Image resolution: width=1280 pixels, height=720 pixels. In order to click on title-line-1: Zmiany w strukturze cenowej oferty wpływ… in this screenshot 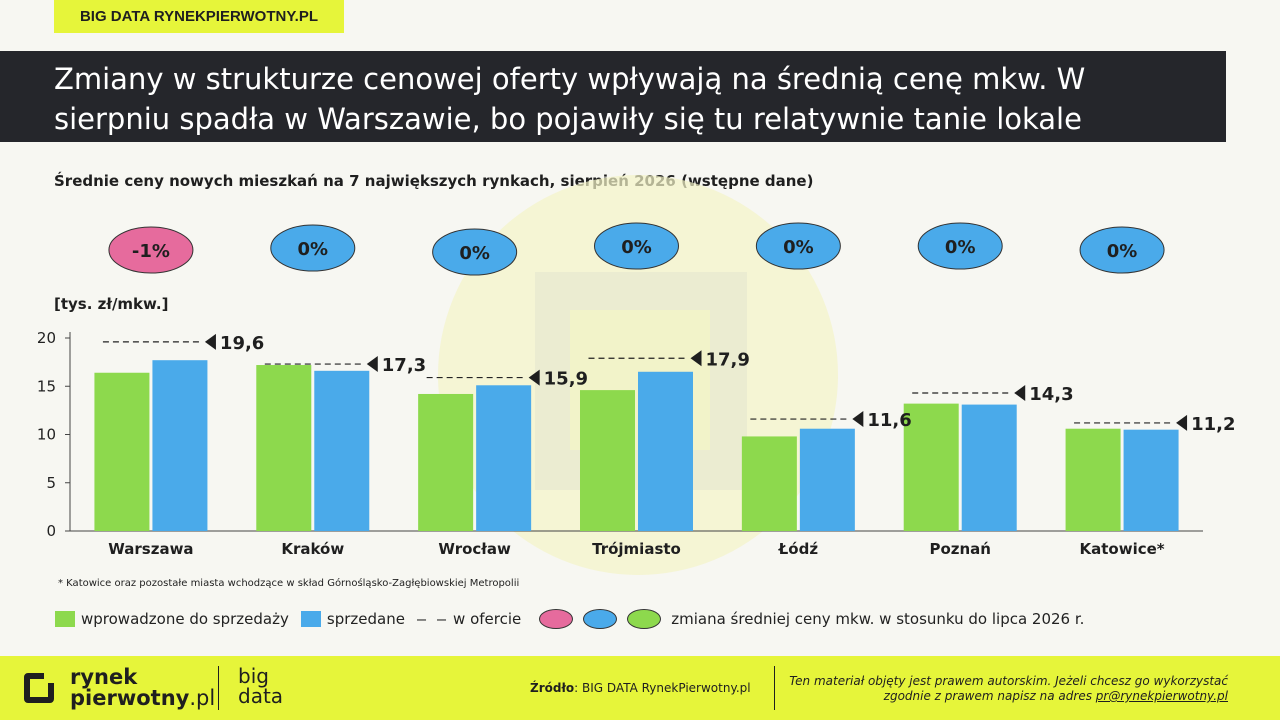, I will do `click(570, 79)`.